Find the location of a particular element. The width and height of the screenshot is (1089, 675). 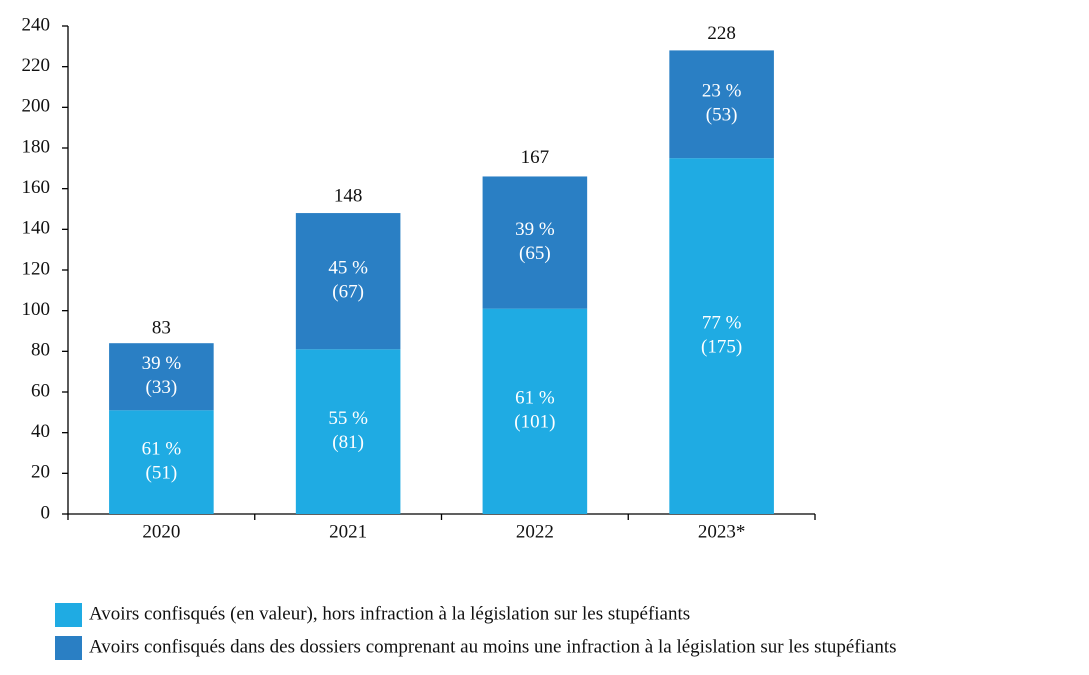

share-label: 55 % is located at coordinates (348, 418).